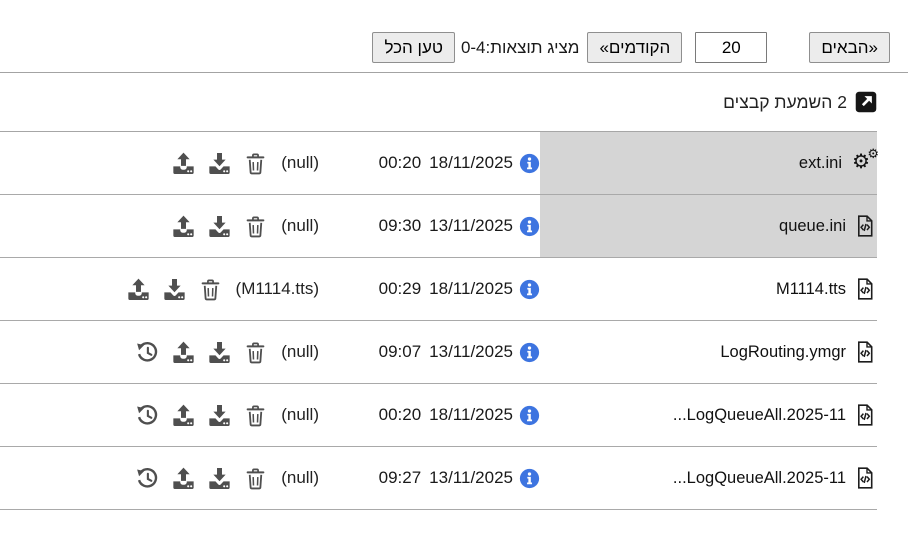 Image resolution: width=908 pixels, height=555 pixels. Describe the element at coordinates (708, 289) in the screenshot. I see `filename-cell: M1114.tts` at that location.